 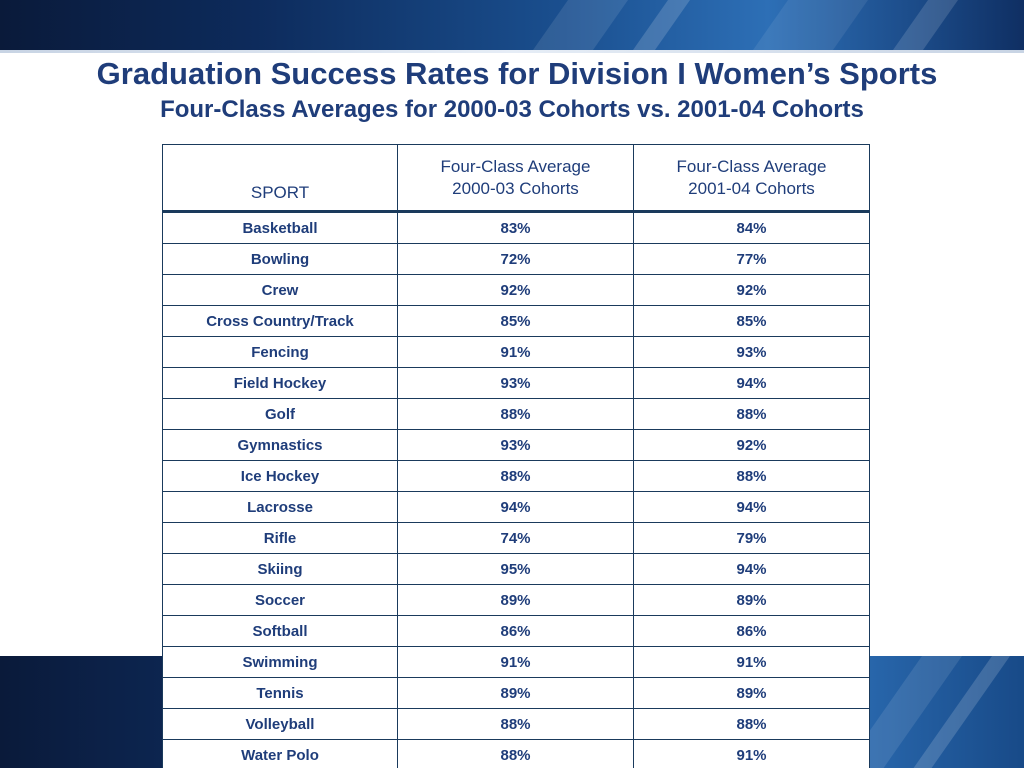 I want to click on table-row: Swimming 91% 91%, so click(x=516, y=662).